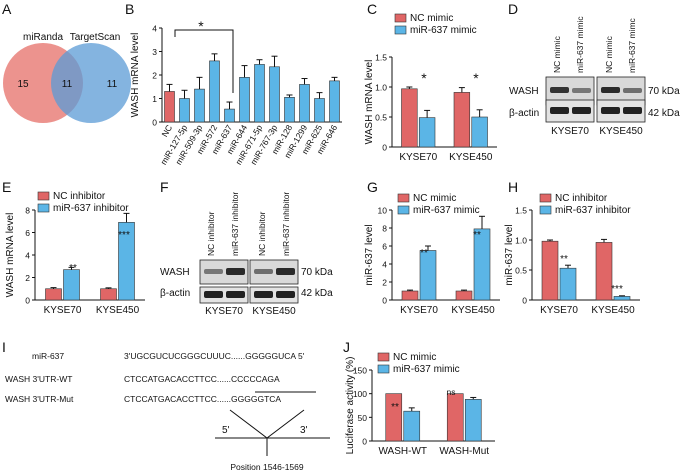 Image resolution: width=685 pixels, height=476 pixels. I want to click on y-axis-label: Luciferase activity (%), so click(350, 406).